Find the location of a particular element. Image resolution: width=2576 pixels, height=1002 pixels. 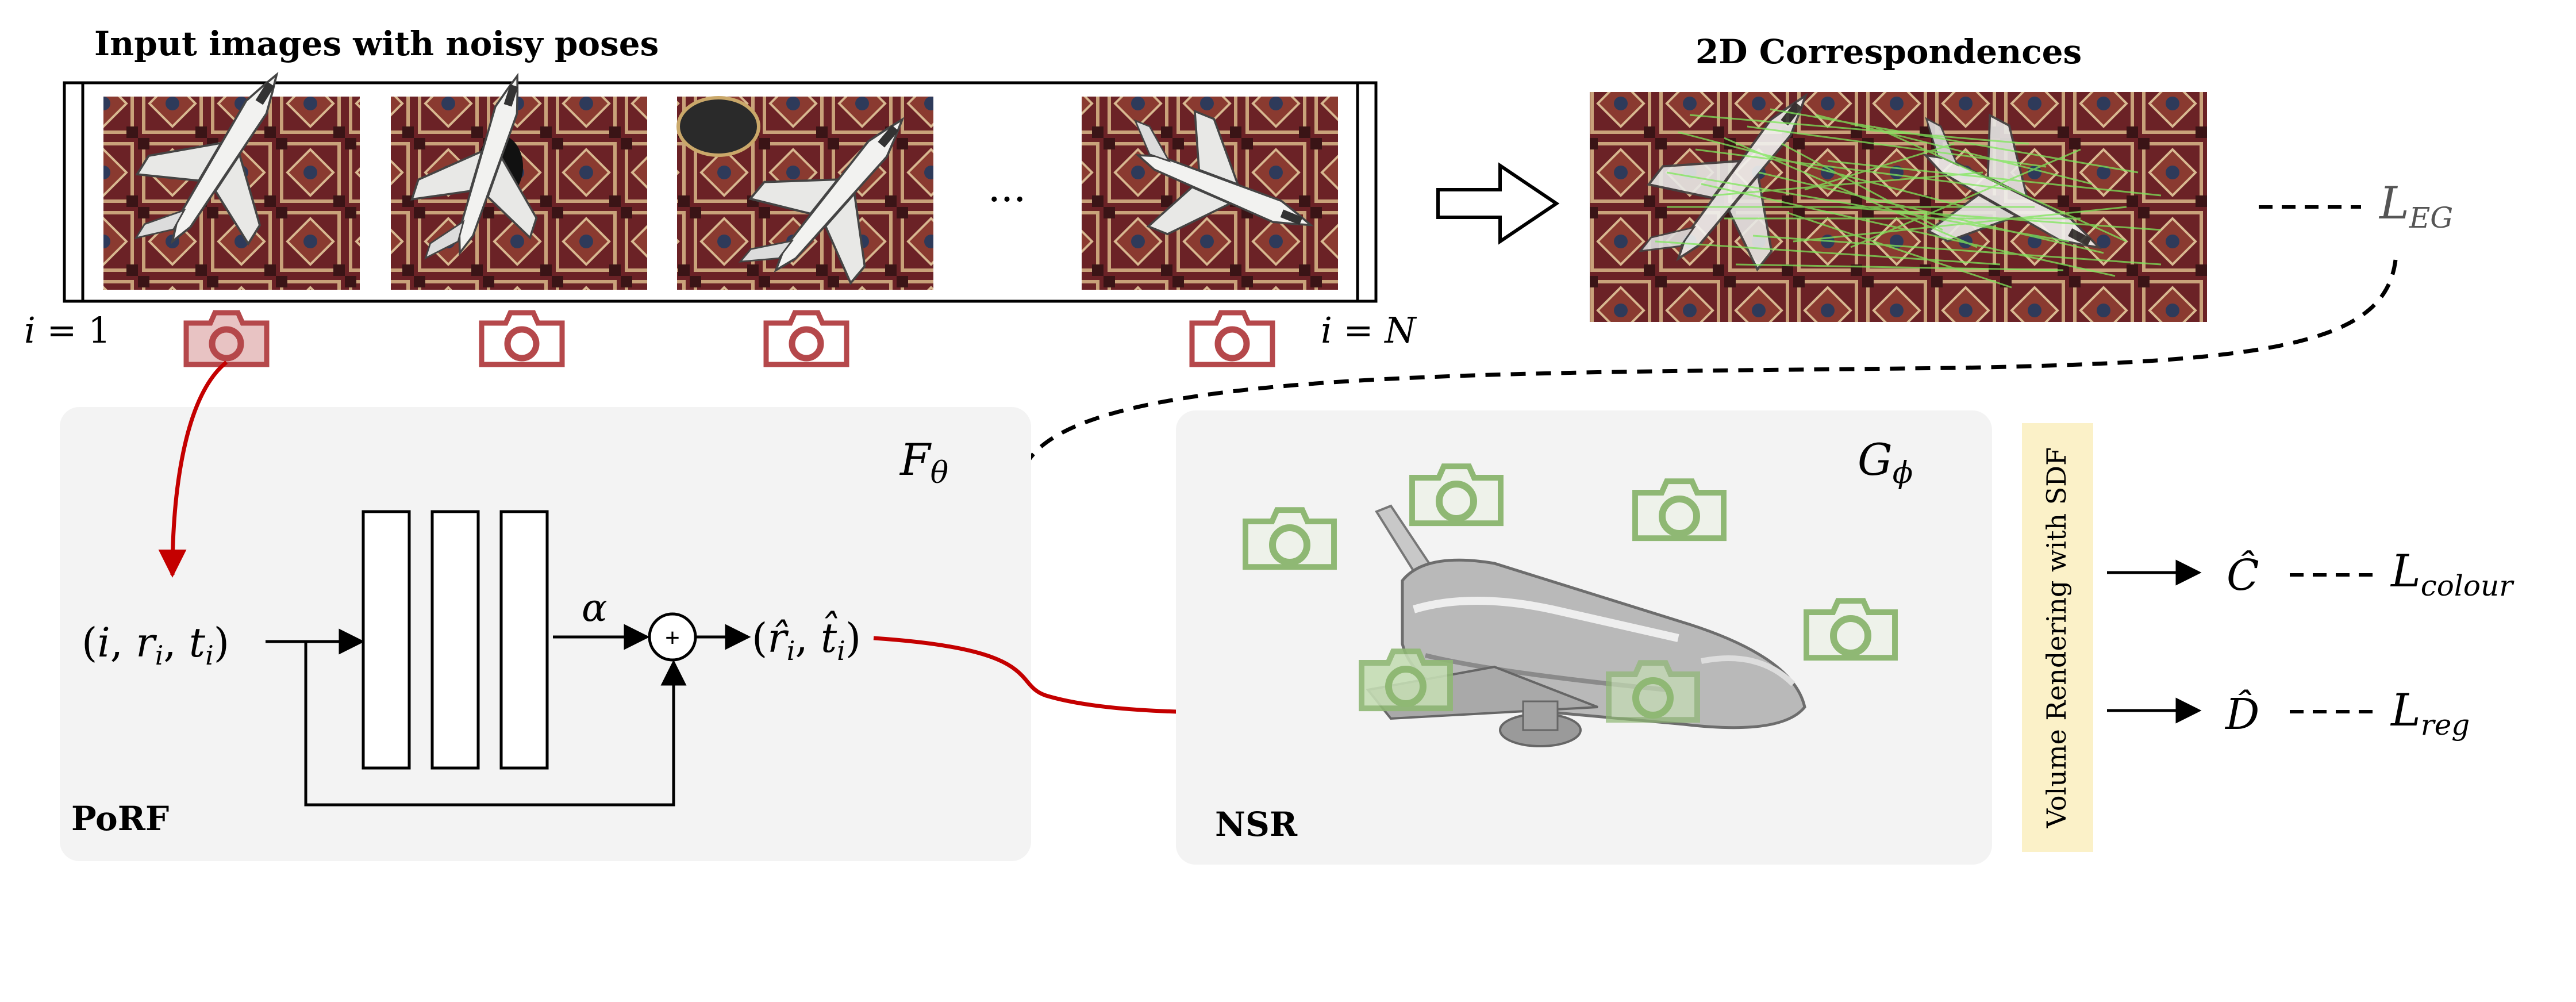

index-first-label: i = 1 is located at coordinates (67, 330).